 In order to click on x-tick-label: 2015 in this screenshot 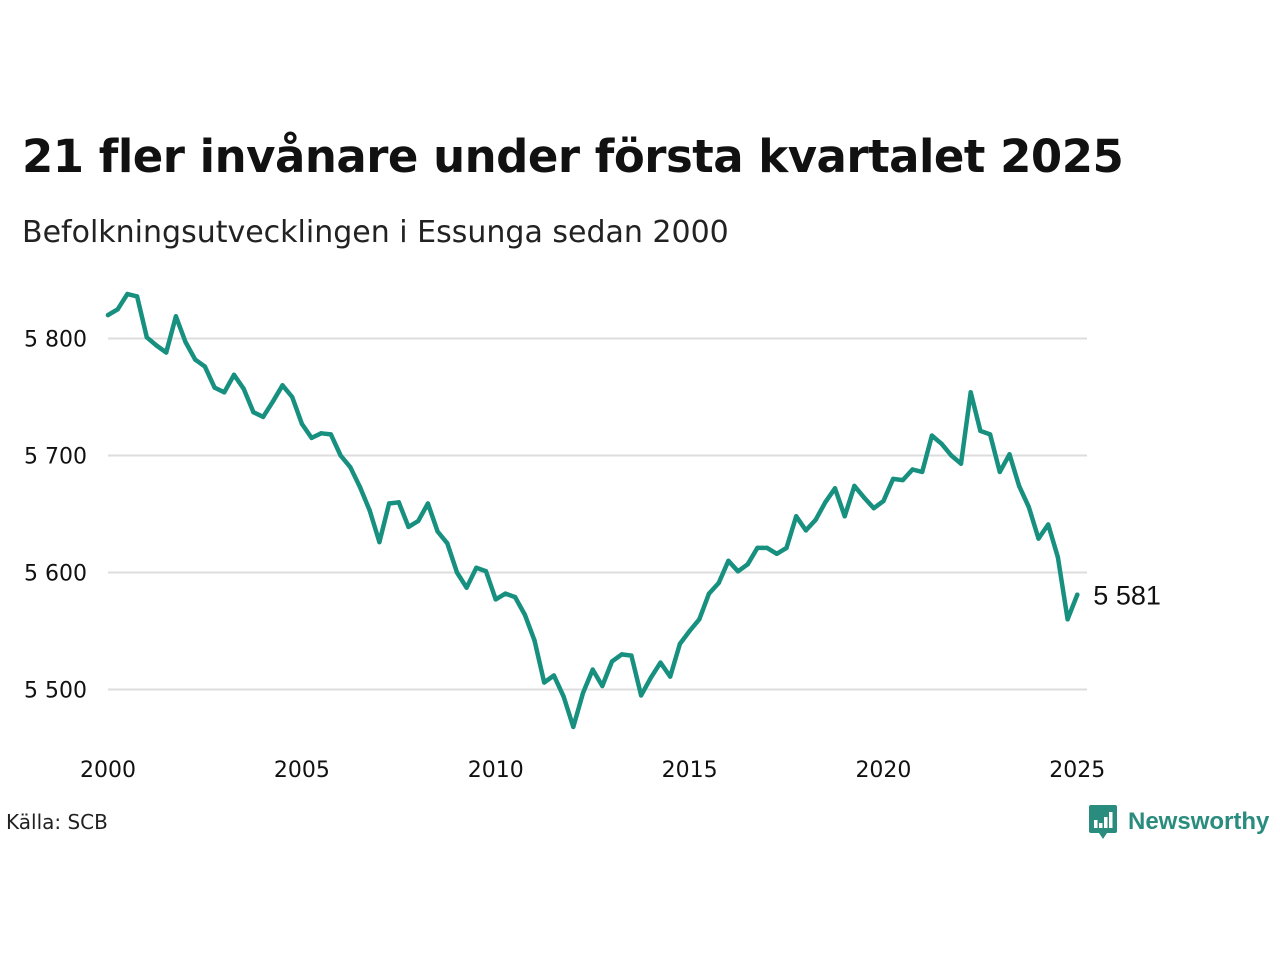, I will do `click(690, 770)`.